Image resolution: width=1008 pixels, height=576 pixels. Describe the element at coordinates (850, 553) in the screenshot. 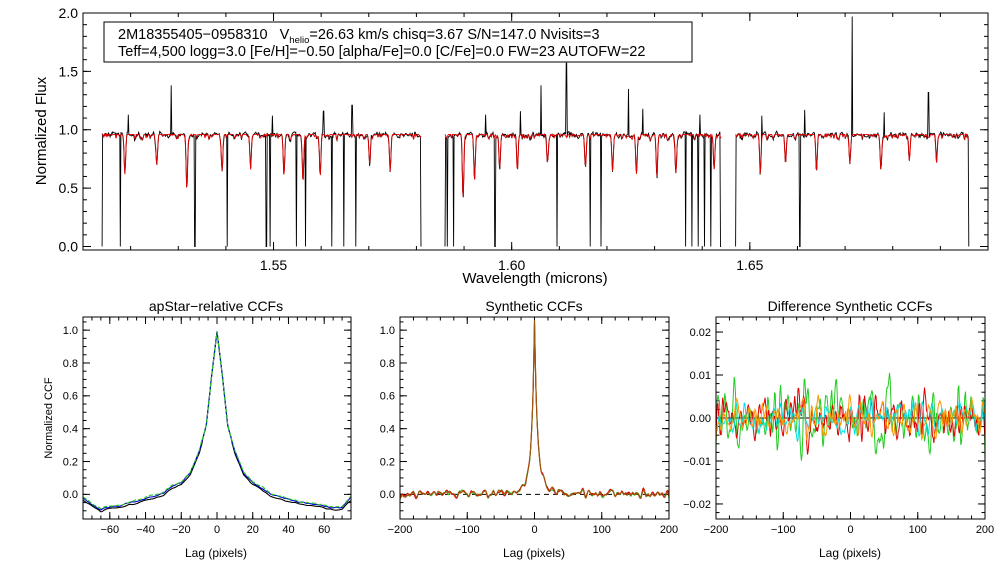

I see `ccf-difference-xlabel: Lag (pixels)` at that location.